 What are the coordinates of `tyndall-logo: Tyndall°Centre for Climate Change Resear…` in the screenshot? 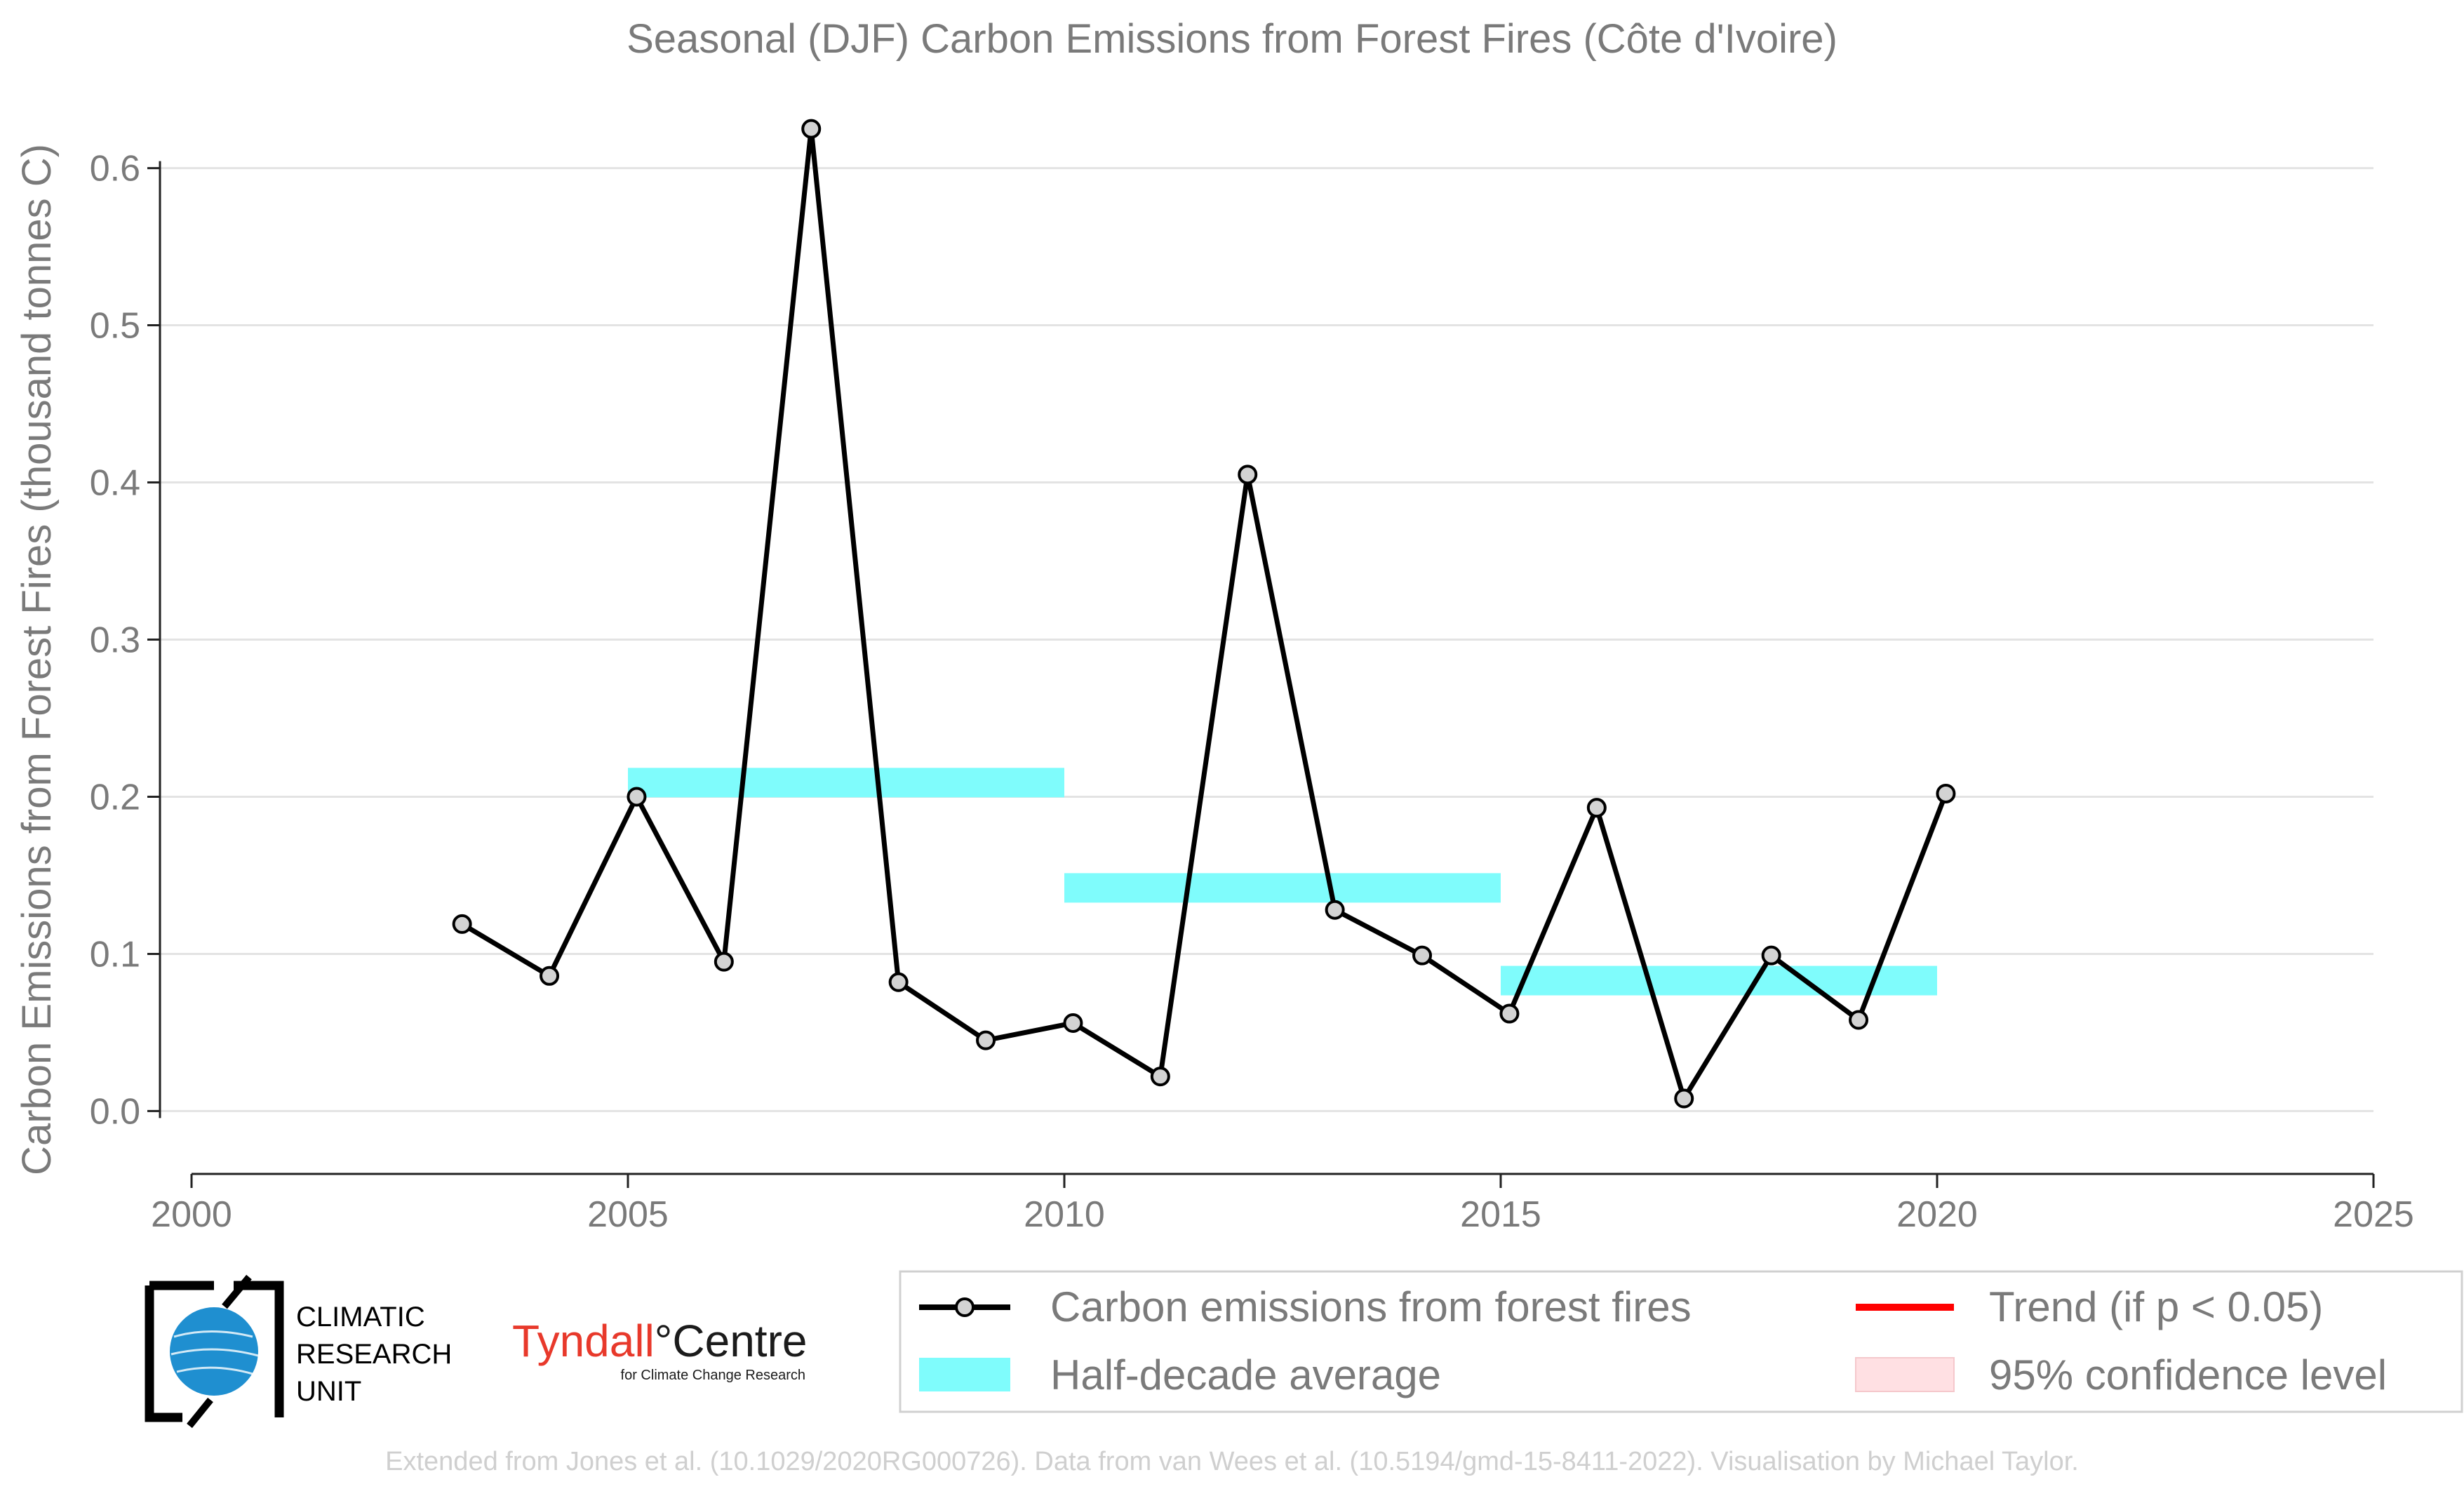 It's located at (659, 1349).